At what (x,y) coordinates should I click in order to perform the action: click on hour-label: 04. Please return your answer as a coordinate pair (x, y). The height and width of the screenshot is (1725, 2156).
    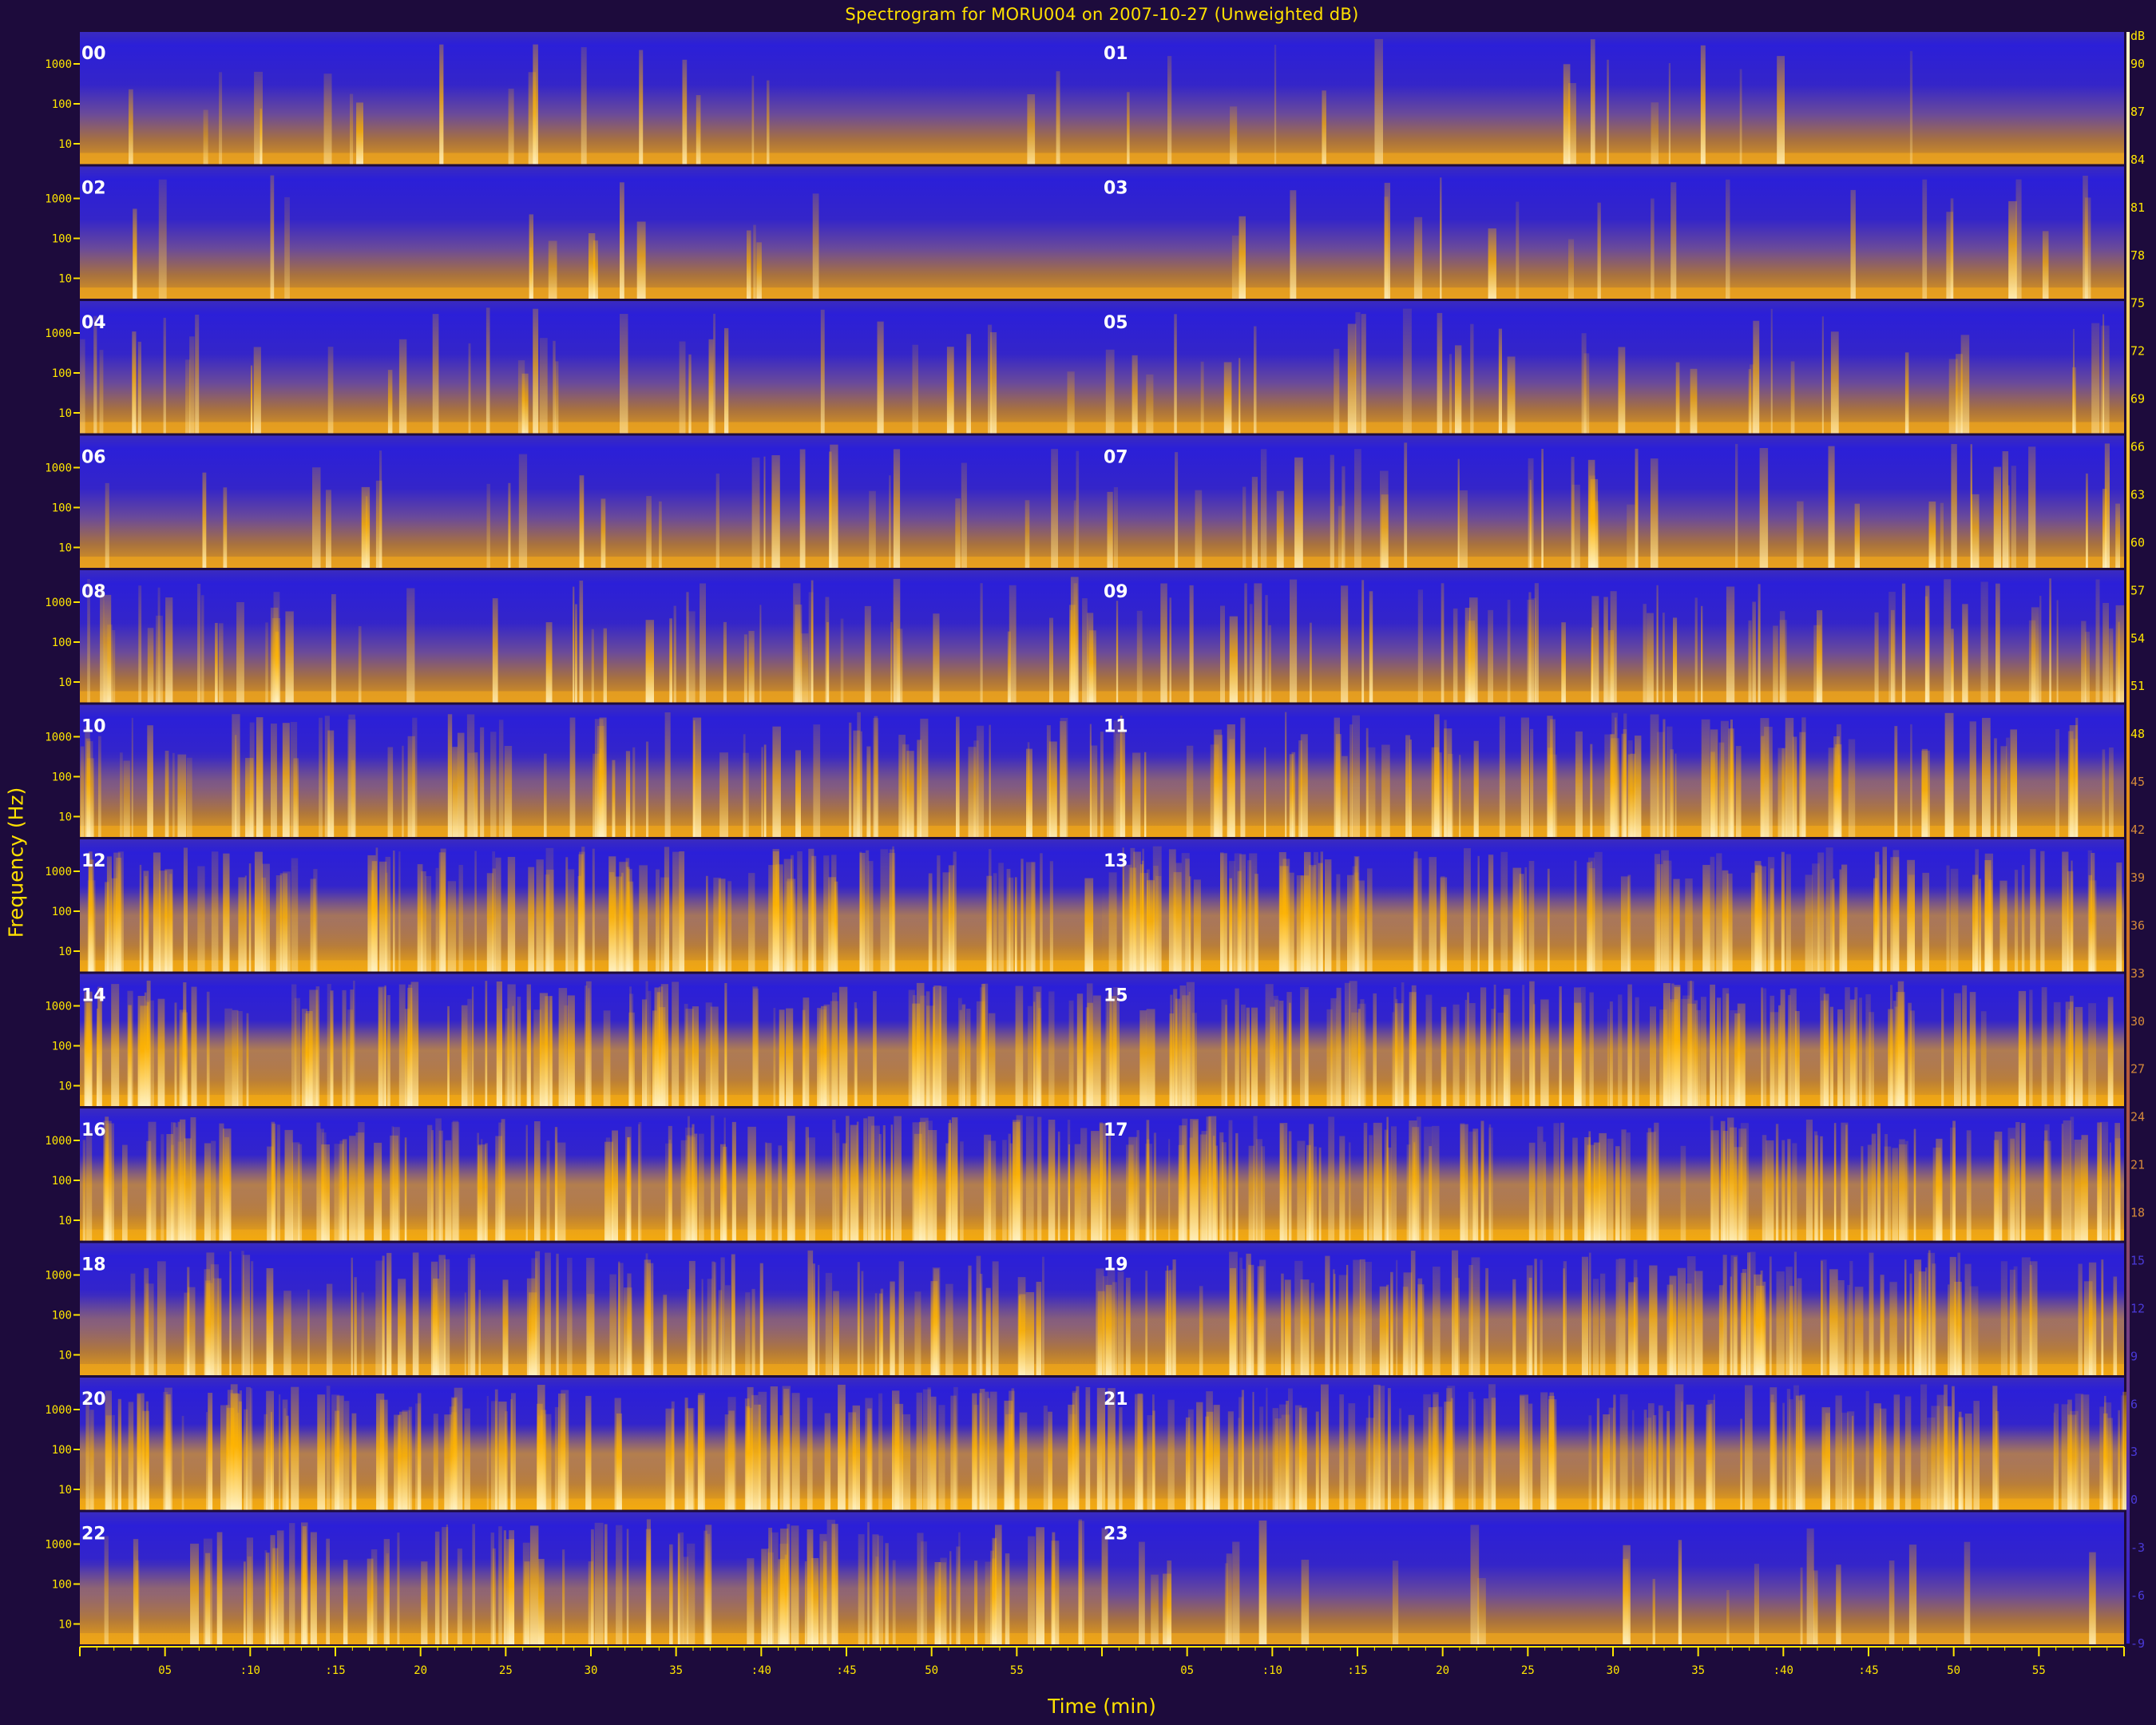
    Looking at the image, I should click on (93, 323).